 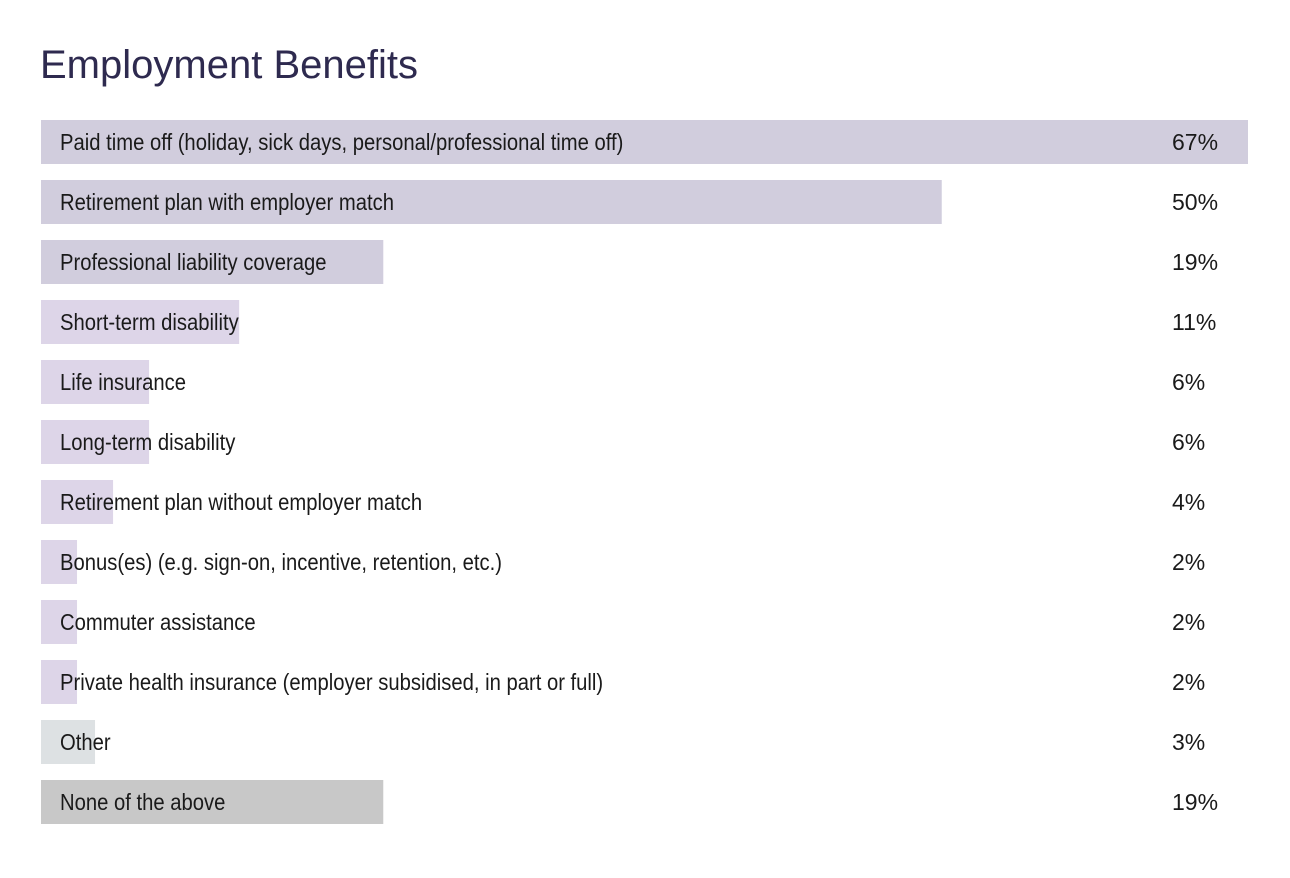 I want to click on chart-title: Employment Benefits, so click(x=229, y=65).